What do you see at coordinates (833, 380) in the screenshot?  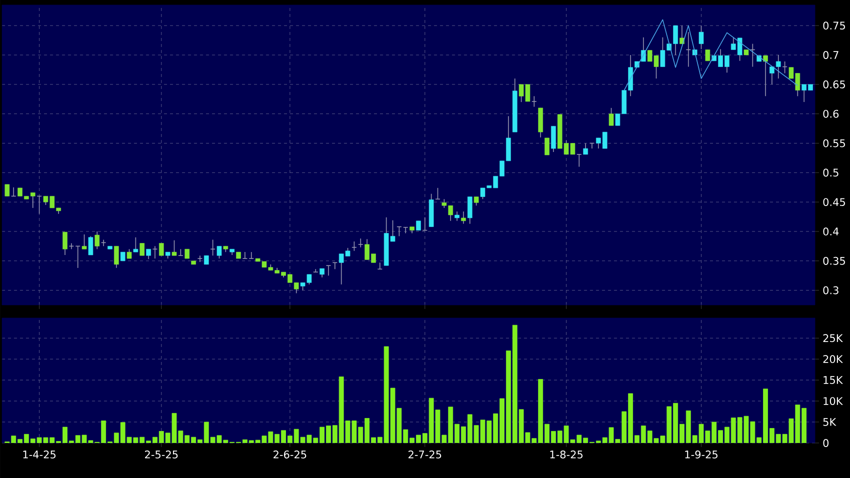 I see `y-tick-label: 15K` at bounding box center [833, 380].